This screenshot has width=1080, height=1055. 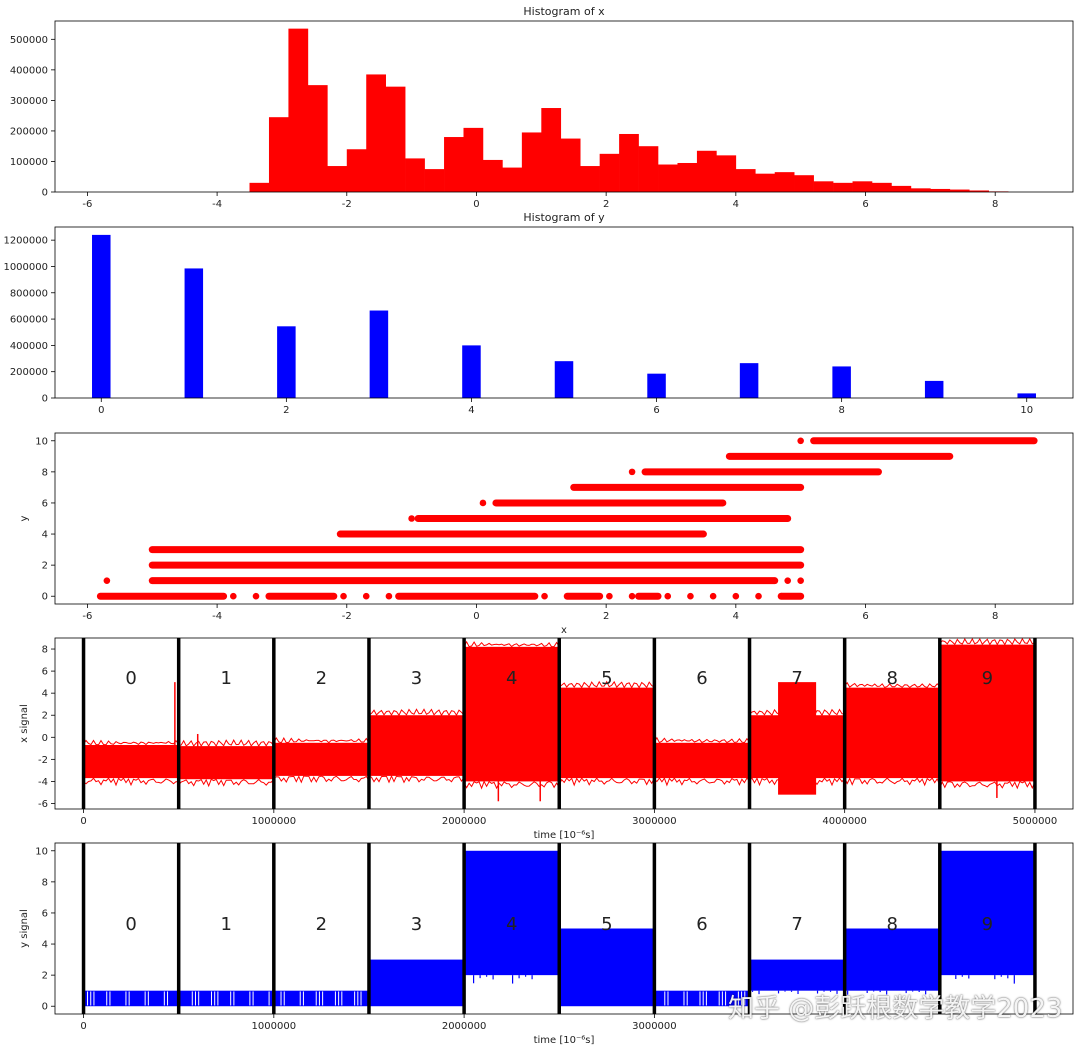 I want to click on watermark-text: 知乎 @彭跃根数学教学2023, so click(x=895, y=1009).